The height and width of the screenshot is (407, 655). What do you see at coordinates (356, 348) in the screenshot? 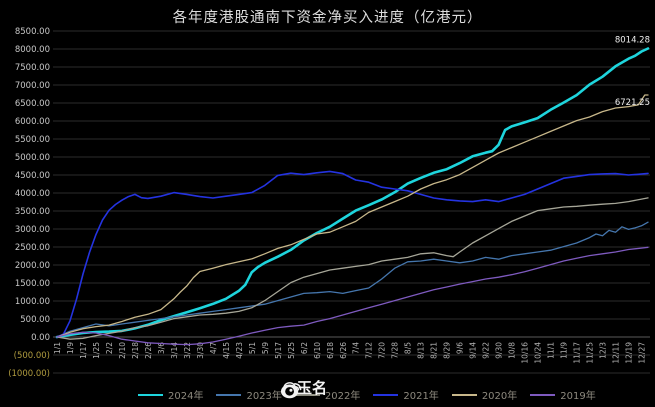
I see `x-tick-label: 7/4` at bounding box center [356, 348].